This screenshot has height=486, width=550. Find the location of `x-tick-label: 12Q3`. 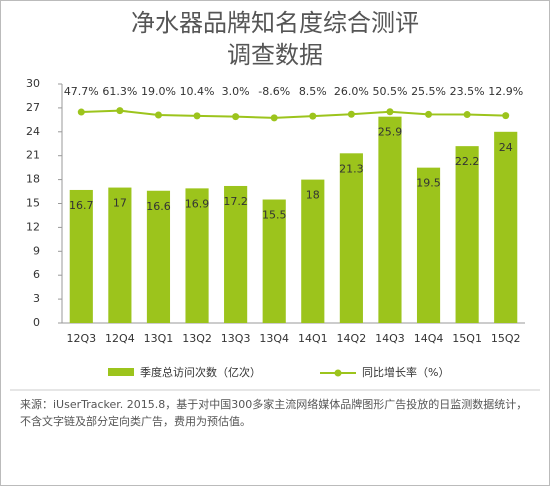

x-tick-label: 12Q3 is located at coordinates (81, 338).